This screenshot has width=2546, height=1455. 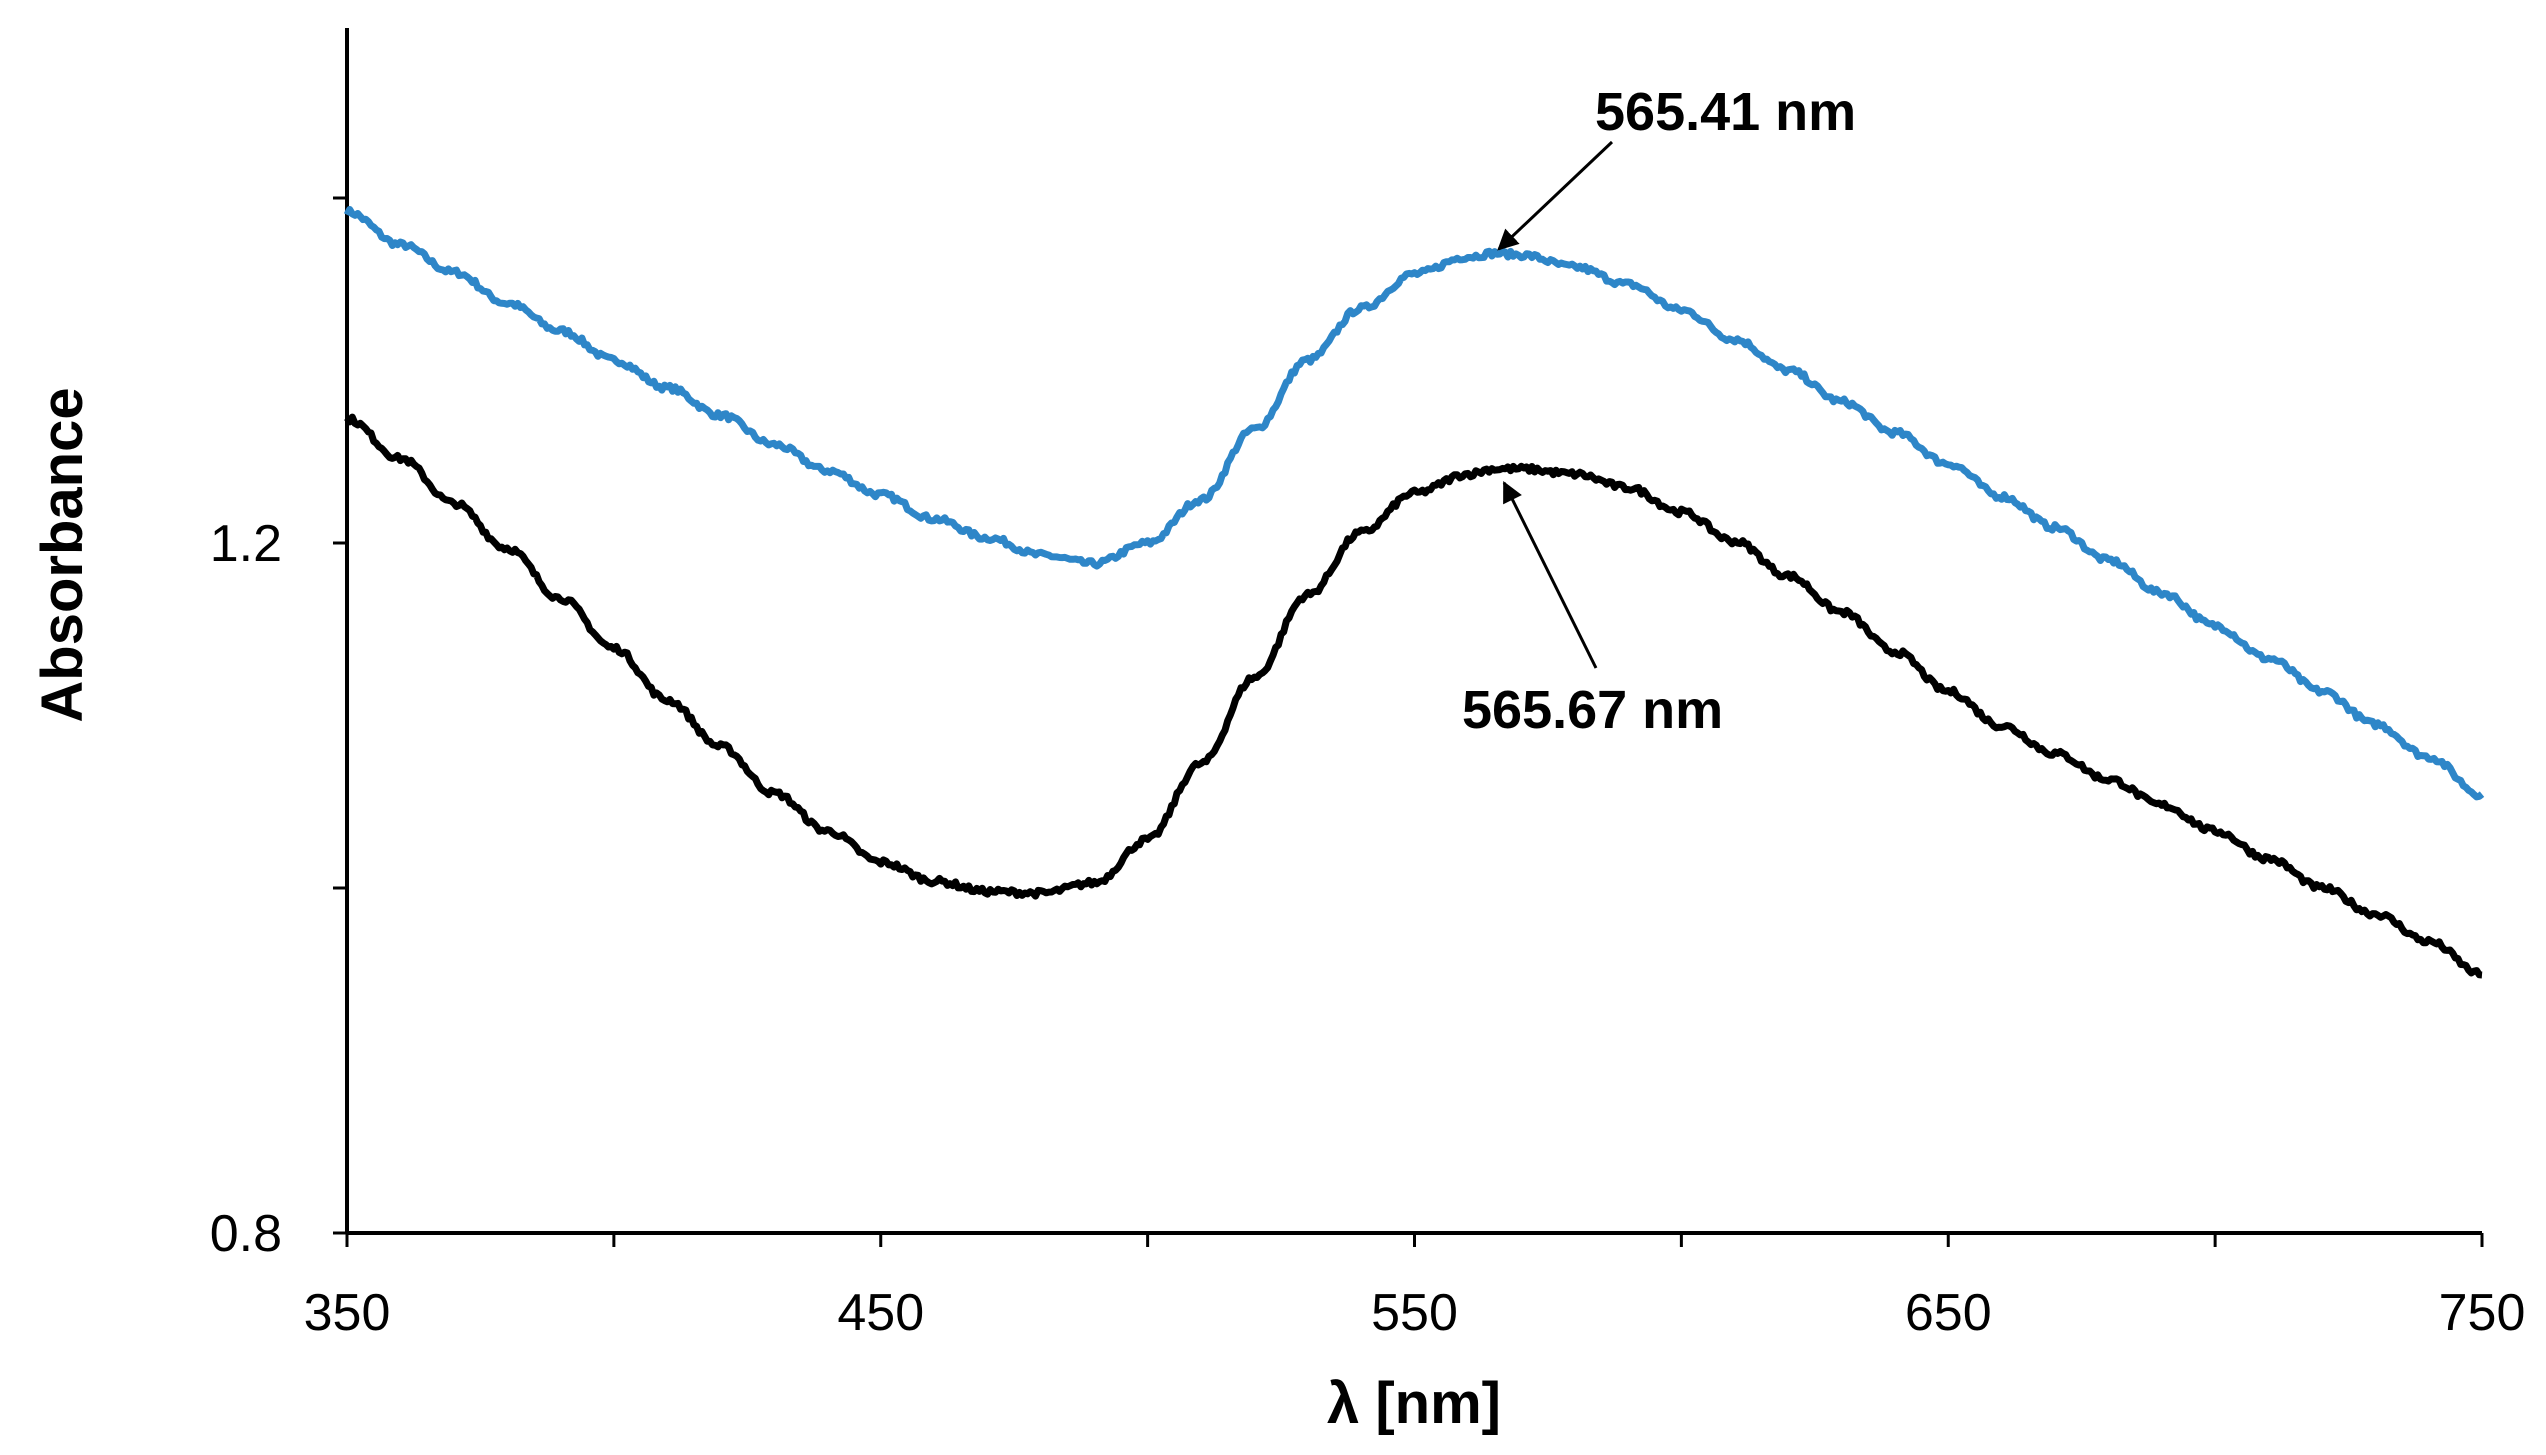 What do you see at coordinates (1592, 710) in the screenshot?
I see `annotation-lower: 565.67 nm` at bounding box center [1592, 710].